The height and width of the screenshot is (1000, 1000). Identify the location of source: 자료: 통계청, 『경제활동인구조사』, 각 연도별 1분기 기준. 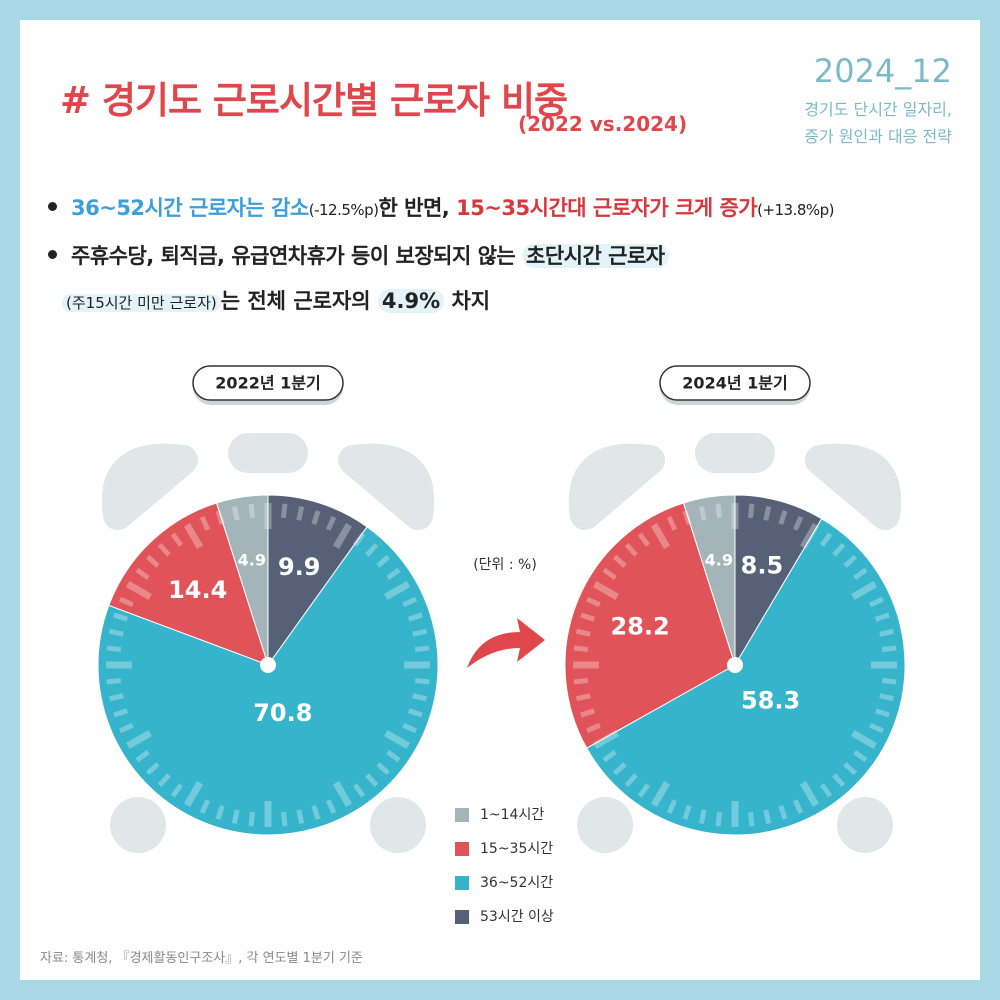
(201, 958).